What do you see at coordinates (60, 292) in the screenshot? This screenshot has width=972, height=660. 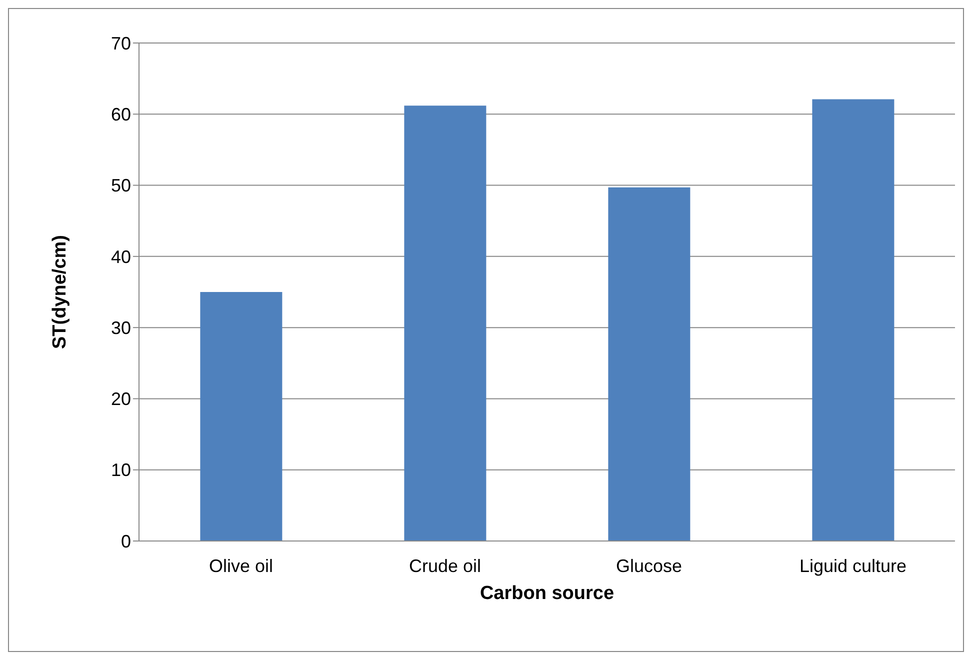 I see `y-axis-title: ST(dyne/cm)` at bounding box center [60, 292].